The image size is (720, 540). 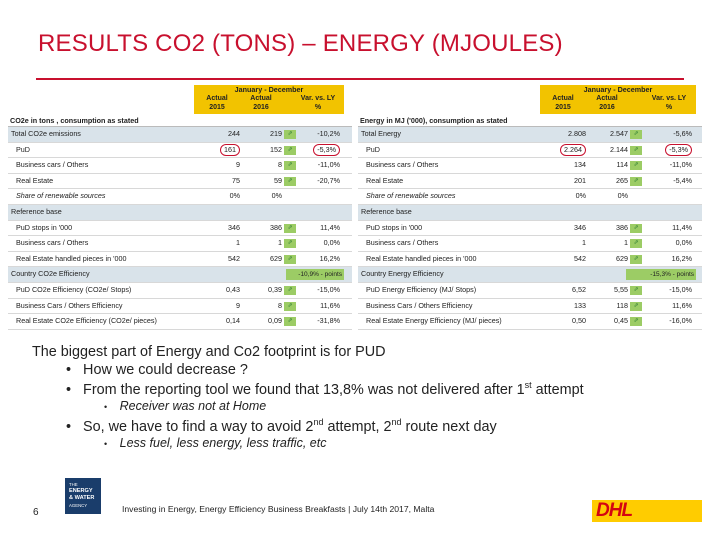 What do you see at coordinates (278, 180) in the screenshot?
I see `value-2016: 59` at bounding box center [278, 180].